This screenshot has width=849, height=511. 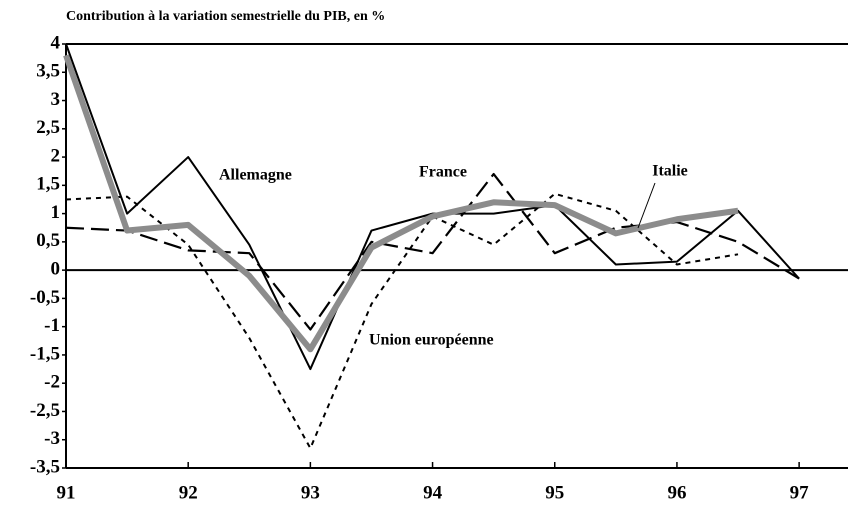 I want to click on x-tick-label: 96, so click(x=676, y=492).